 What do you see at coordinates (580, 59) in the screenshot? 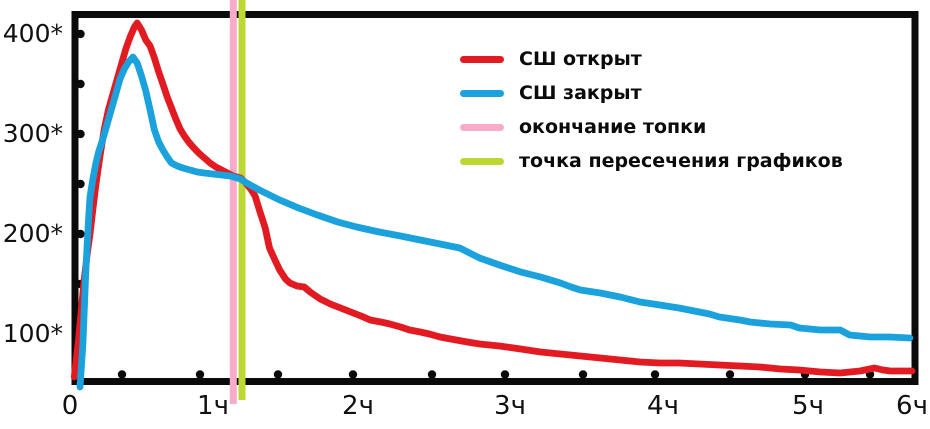
I see `legend-label: СШ открыт` at bounding box center [580, 59].